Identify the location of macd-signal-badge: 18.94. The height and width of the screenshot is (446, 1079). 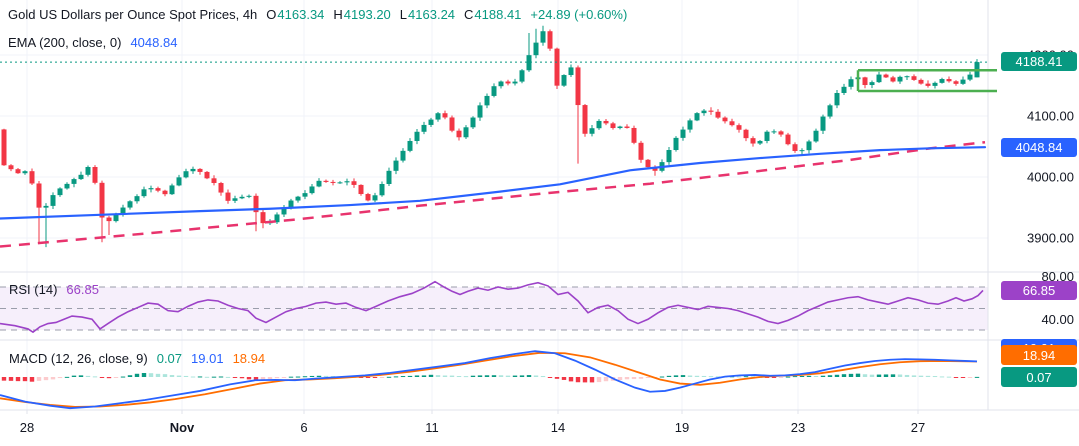
(1039, 355).